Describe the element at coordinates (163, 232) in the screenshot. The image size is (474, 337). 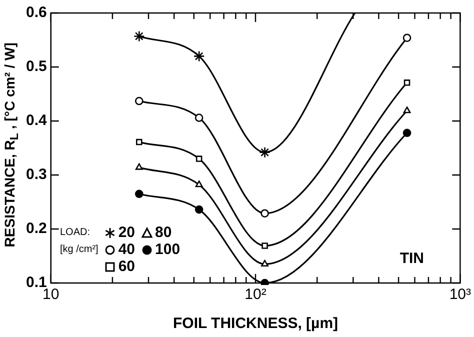
I see `legend-label: 80` at that location.